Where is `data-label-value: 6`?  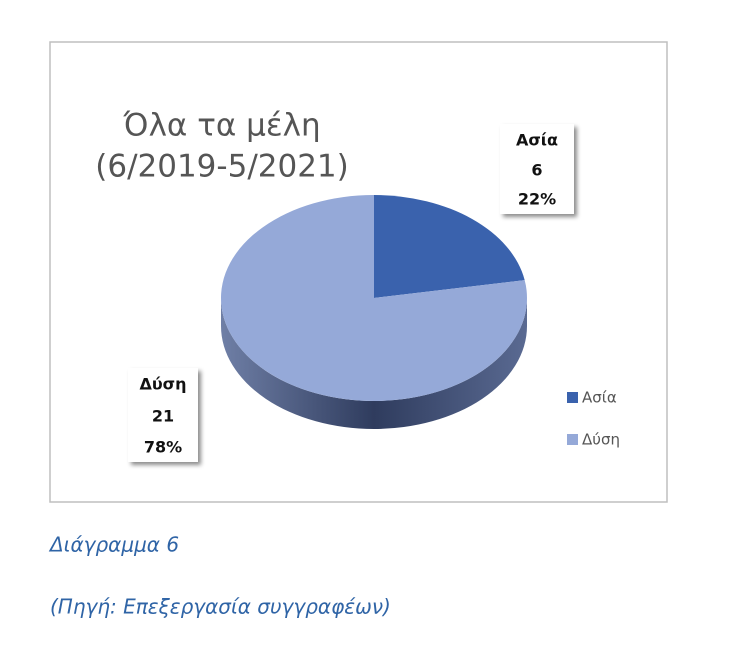
data-label-value: 6 is located at coordinates (536, 170).